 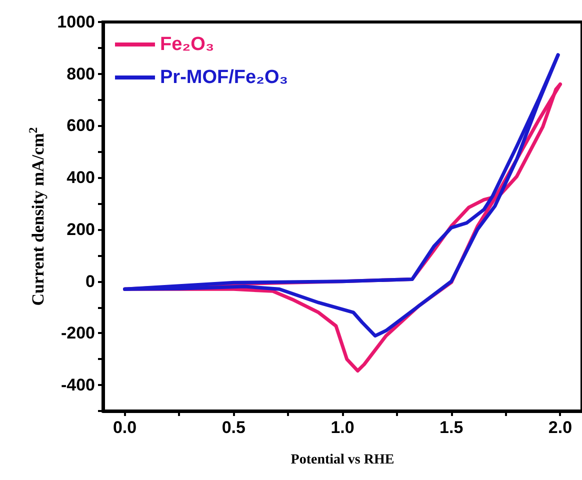 What do you see at coordinates (342, 460) in the screenshot?
I see `x-axis-title: Potential vs RHE` at bounding box center [342, 460].